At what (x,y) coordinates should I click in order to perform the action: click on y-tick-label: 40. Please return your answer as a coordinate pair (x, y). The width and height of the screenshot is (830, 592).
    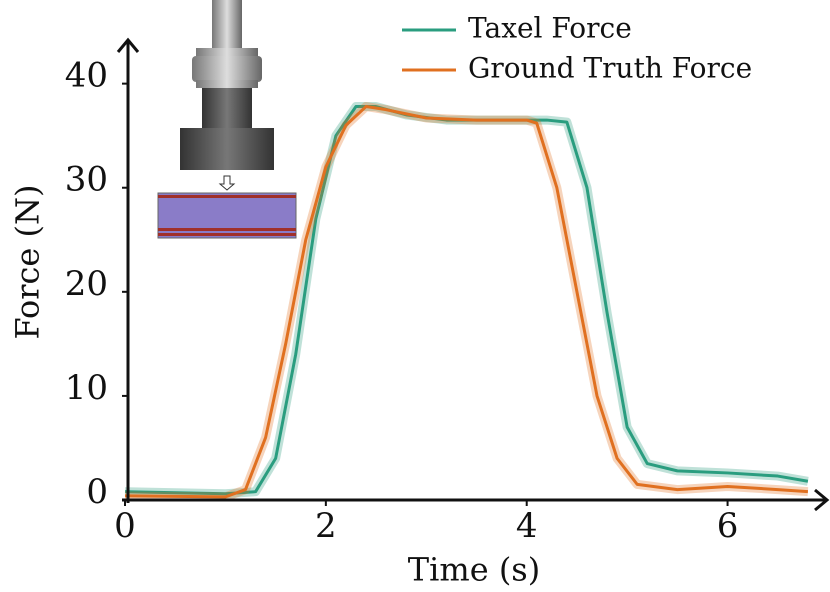
    Looking at the image, I should click on (86, 76).